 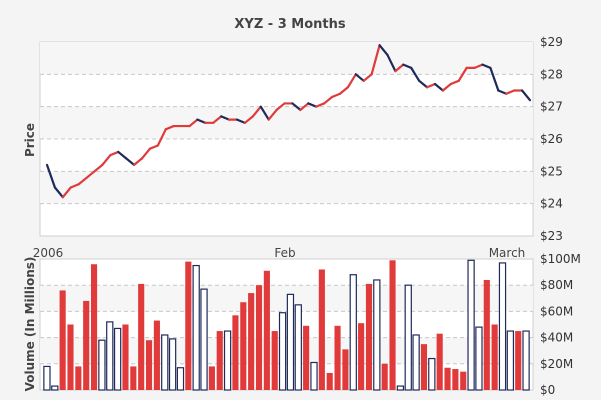 I want to click on price-tick-label: $23, so click(x=551, y=236).